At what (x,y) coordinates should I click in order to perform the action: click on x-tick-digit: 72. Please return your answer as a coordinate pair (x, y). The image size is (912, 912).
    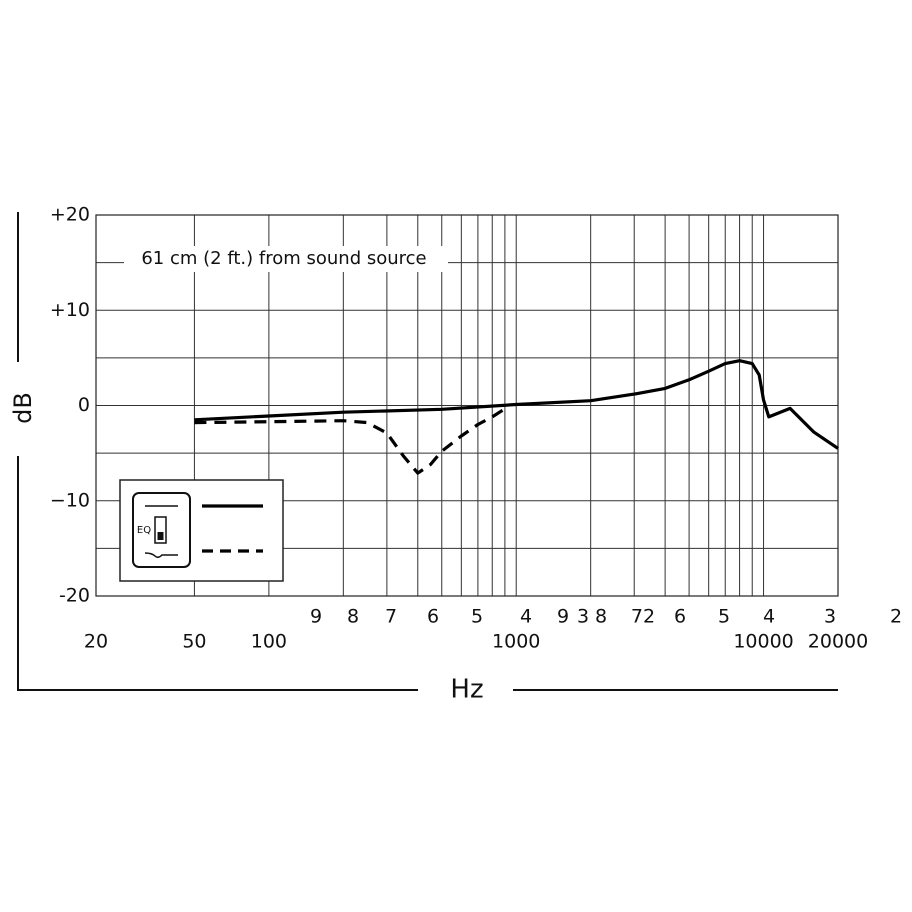
    Looking at the image, I should click on (643, 617).